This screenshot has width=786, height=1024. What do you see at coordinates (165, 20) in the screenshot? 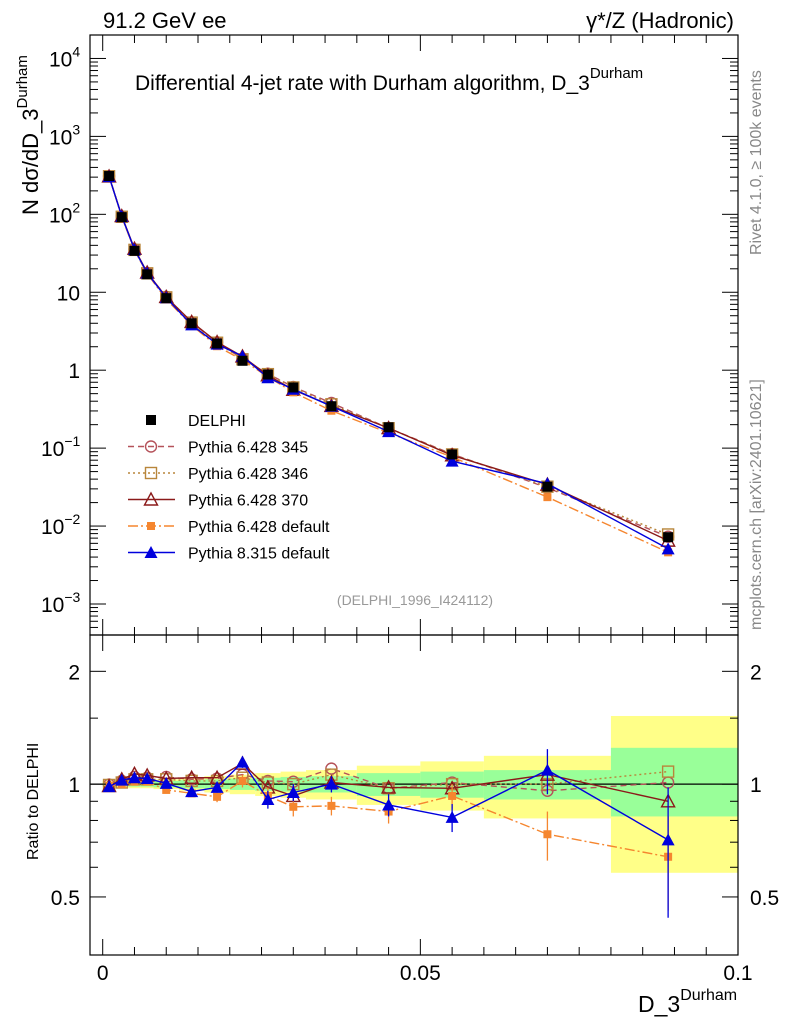
I see `header-energy-label: 91.2 GeV ee` at bounding box center [165, 20].